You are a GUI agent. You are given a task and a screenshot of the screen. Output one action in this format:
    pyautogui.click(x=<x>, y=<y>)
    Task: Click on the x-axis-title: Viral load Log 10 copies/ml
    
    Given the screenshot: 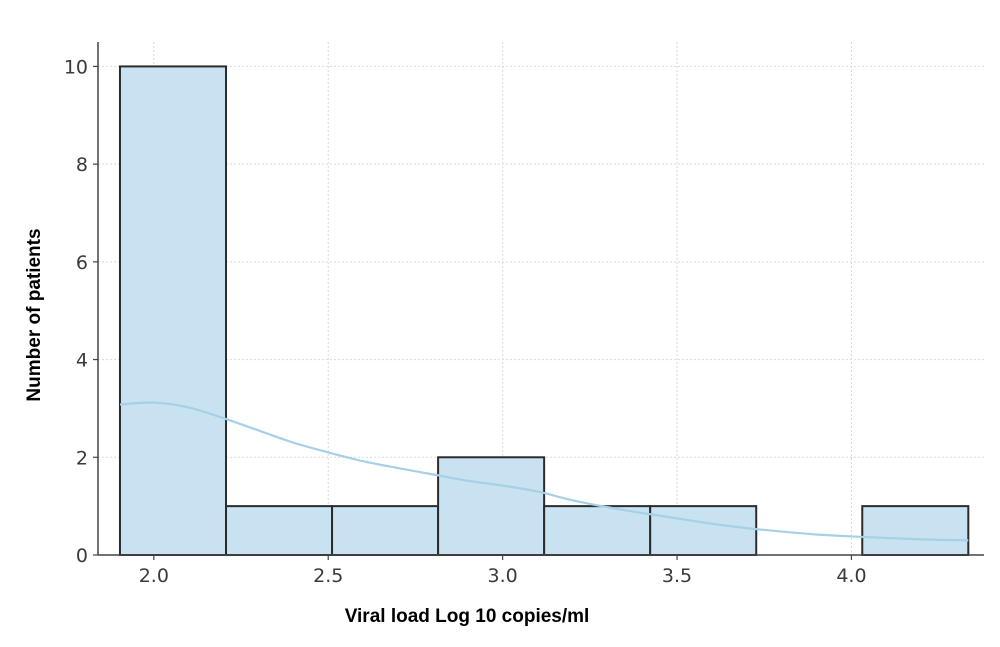 What is the action you would take?
    pyautogui.click(x=467, y=616)
    